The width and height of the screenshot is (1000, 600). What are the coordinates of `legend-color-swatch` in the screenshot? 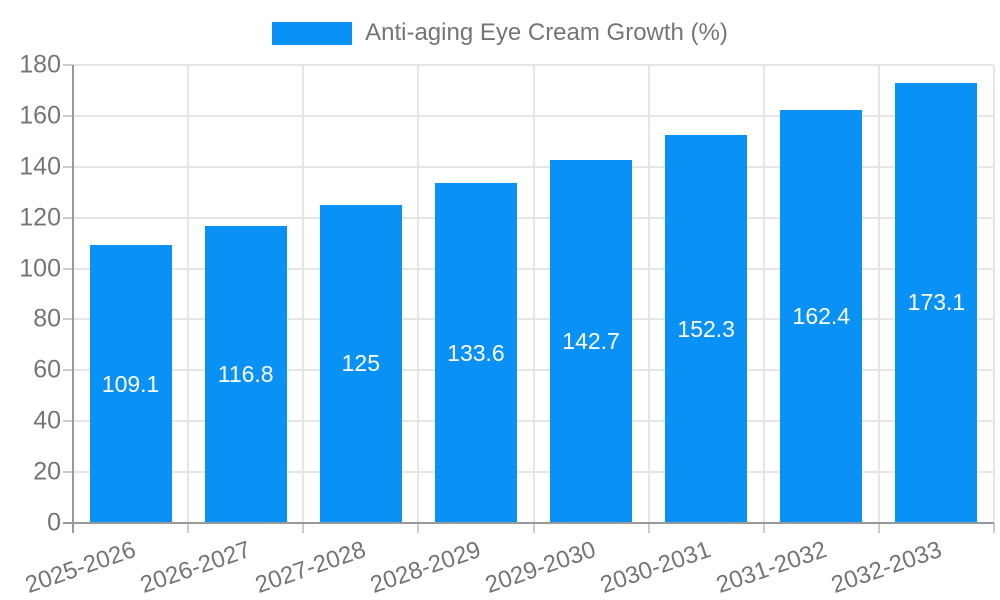 It's located at (312, 33).